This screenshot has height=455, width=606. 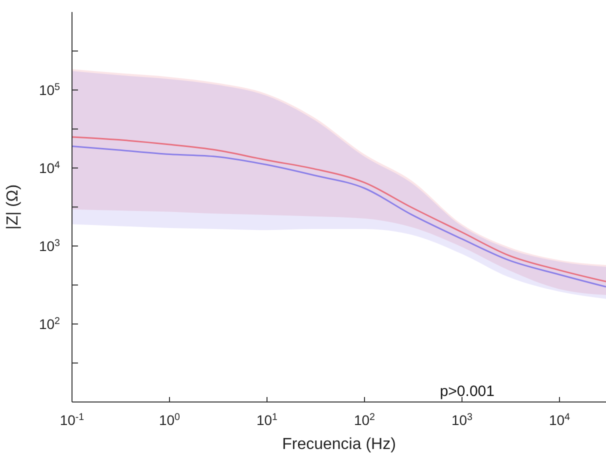 What do you see at coordinates (467, 391) in the screenshot?
I see `annotation: p>0.001` at bounding box center [467, 391].